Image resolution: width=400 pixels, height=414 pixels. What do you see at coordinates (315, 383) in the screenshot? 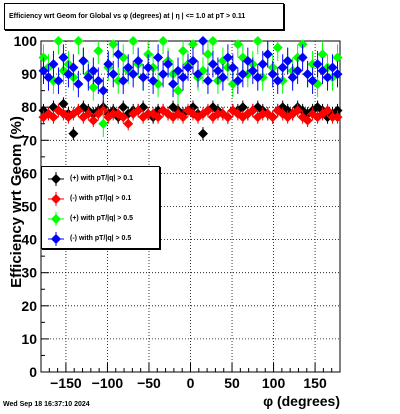
I see `x-tick-label: 150` at bounding box center [315, 383].